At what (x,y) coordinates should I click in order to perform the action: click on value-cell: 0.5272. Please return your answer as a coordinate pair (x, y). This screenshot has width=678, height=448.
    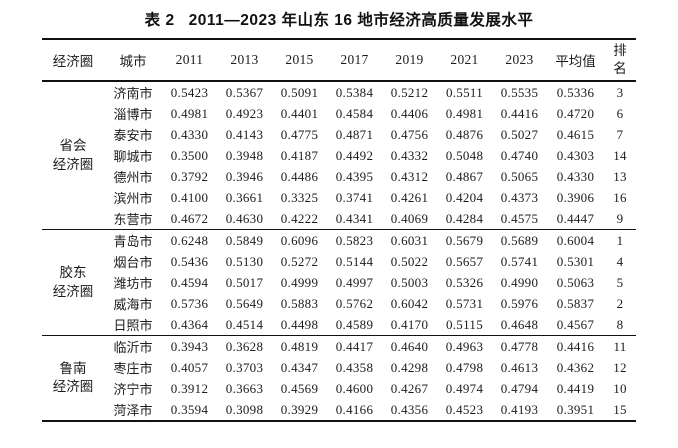
    Looking at the image, I should click on (299, 261).